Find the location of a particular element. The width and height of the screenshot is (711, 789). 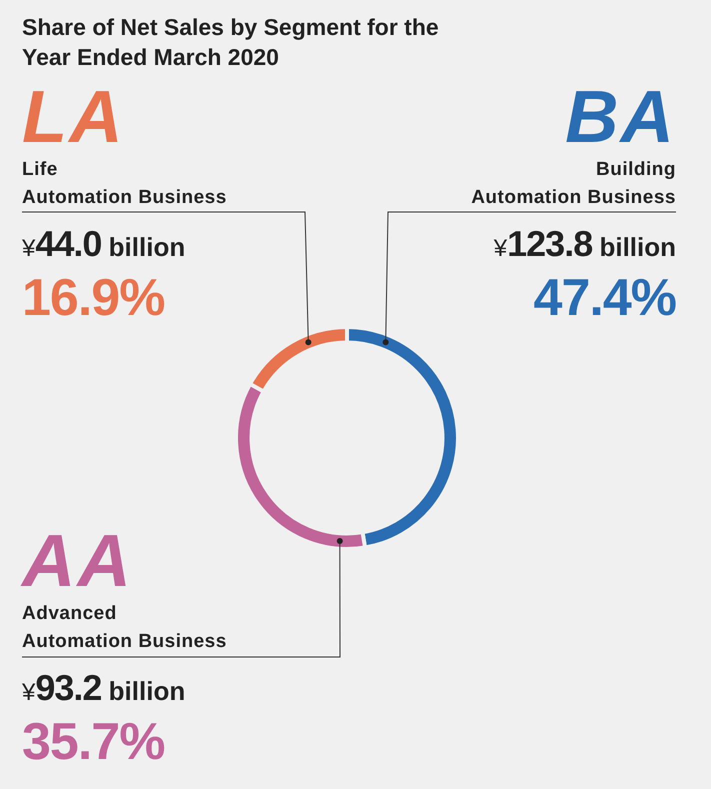

text: LA is located at coordinates (73, 116).